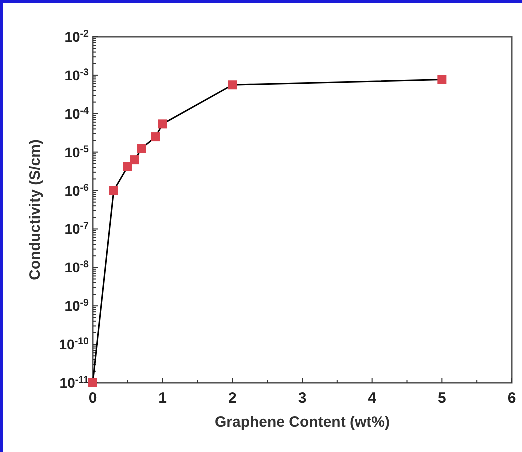  Describe the element at coordinates (232, 398) in the screenshot. I see `x-tick-label: 2` at that location.